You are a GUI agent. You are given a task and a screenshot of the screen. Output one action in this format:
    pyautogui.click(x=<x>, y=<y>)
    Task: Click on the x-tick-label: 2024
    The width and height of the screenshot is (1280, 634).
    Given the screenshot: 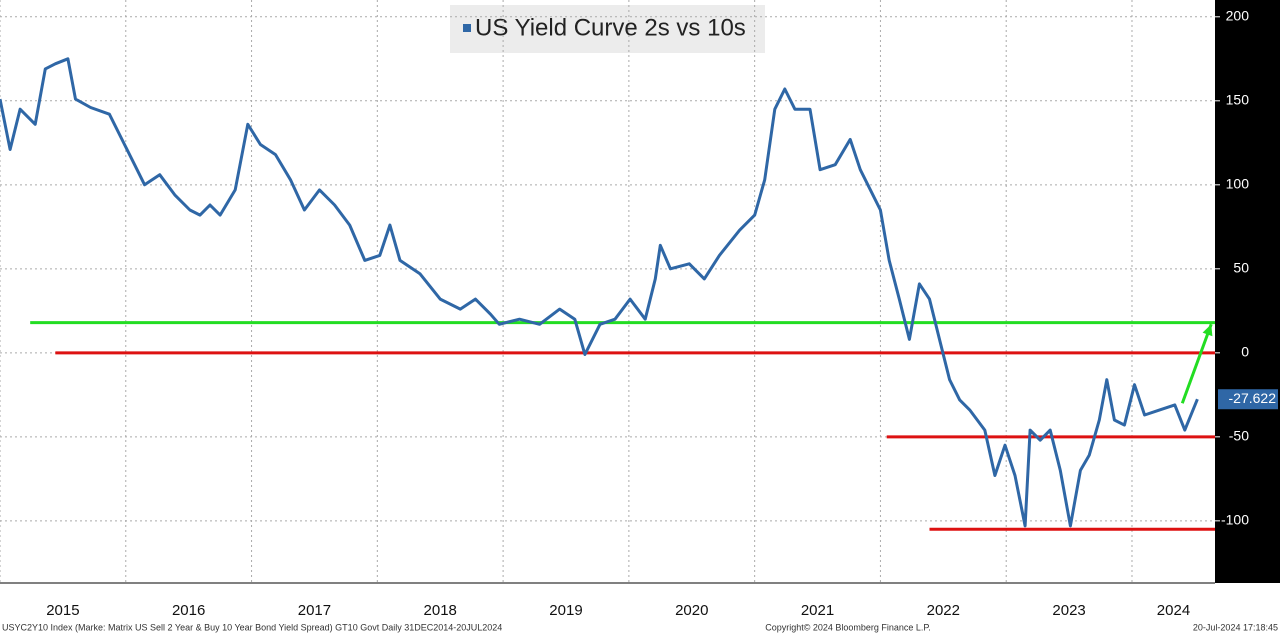 What is the action you would take?
    pyautogui.click(x=1173, y=610)
    